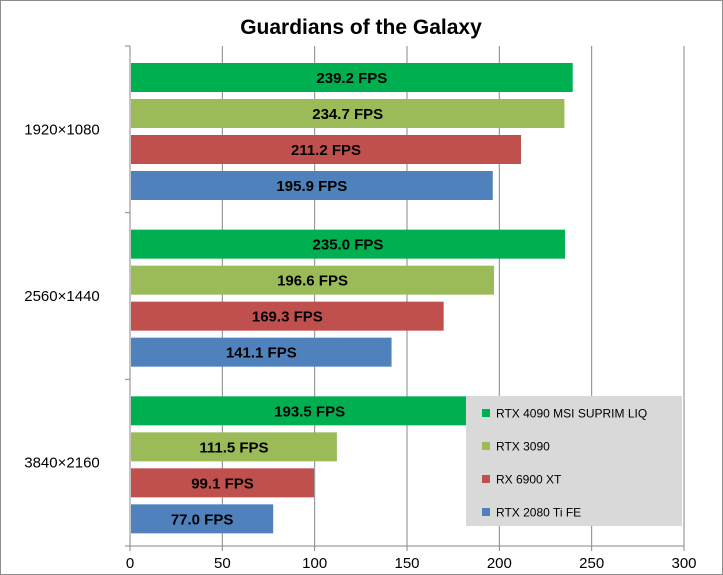 The height and width of the screenshot is (575, 723). Describe the element at coordinates (62, 296) in the screenshot. I see `category-label: 2560×1440` at that location.